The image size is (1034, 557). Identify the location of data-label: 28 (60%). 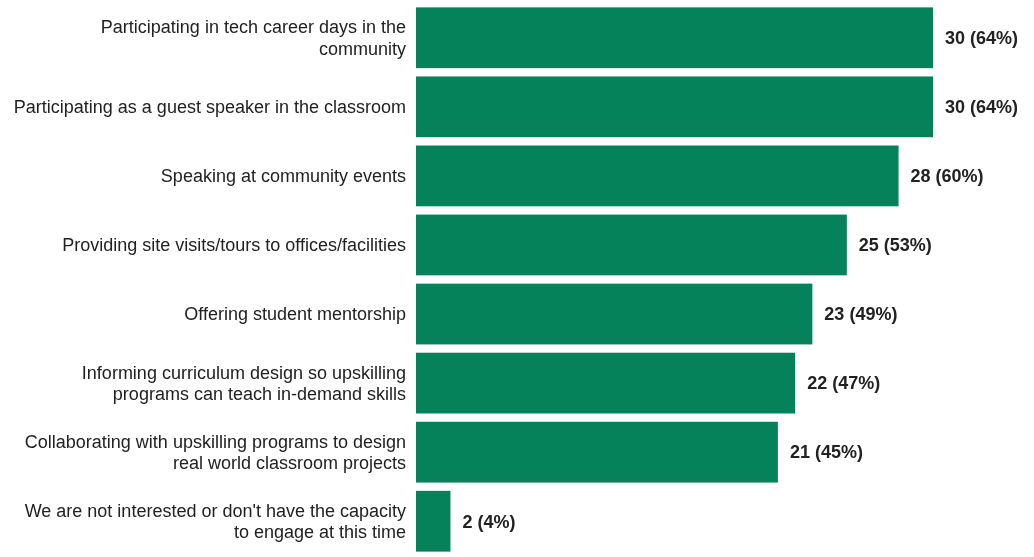
(947, 176).